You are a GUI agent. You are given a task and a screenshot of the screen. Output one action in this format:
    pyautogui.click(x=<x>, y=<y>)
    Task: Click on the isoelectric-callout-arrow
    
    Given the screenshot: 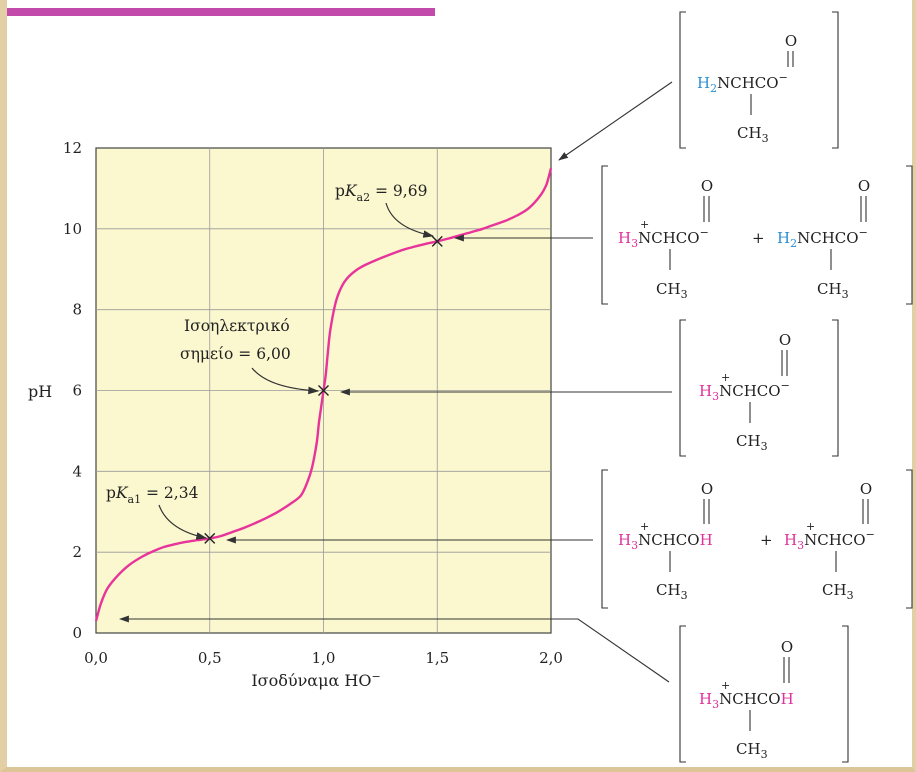 What is the action you would take?
    pyautogui.click(x=285, y=381)
    